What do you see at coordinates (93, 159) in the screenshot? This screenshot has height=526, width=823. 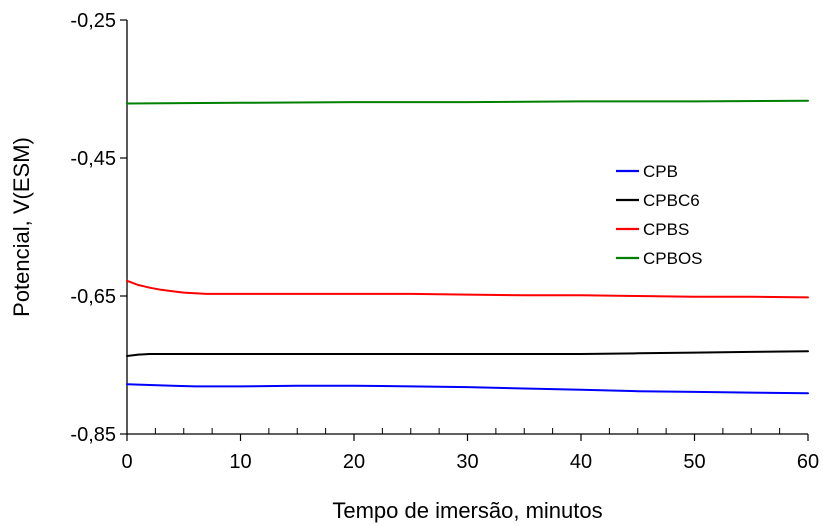 I see `y-tick-label: -0,45` at bounding box center [93, 159].